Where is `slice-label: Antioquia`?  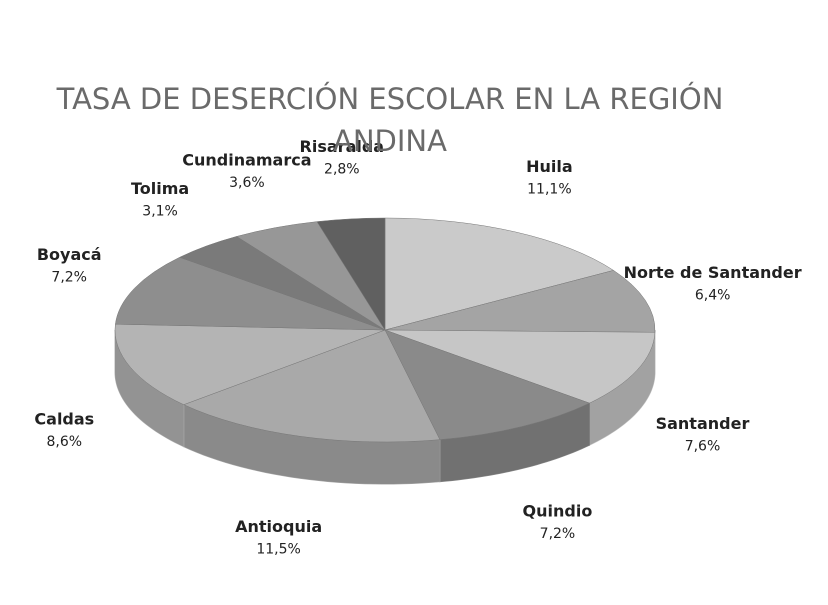
slice-label: Antioquia is located at coordinates (278, 526).